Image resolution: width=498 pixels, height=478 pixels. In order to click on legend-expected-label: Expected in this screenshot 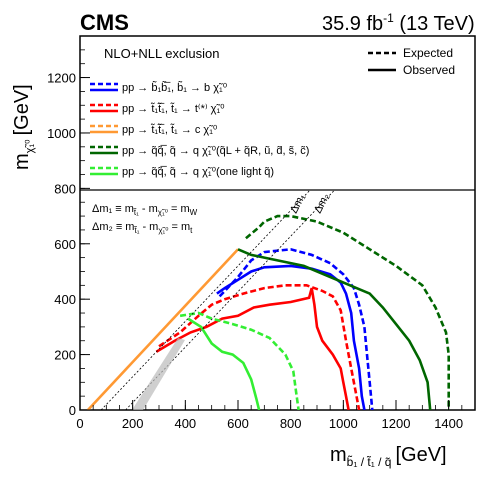, I will do `click(428, 53)`.